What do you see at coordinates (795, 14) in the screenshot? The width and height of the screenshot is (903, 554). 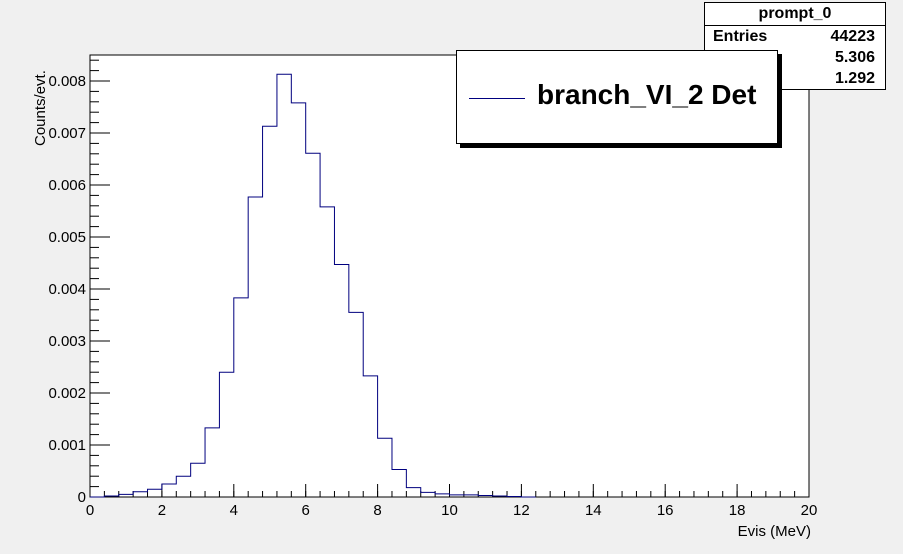 I see `stats-title: prompt_0` at bounding box center [795, 14].